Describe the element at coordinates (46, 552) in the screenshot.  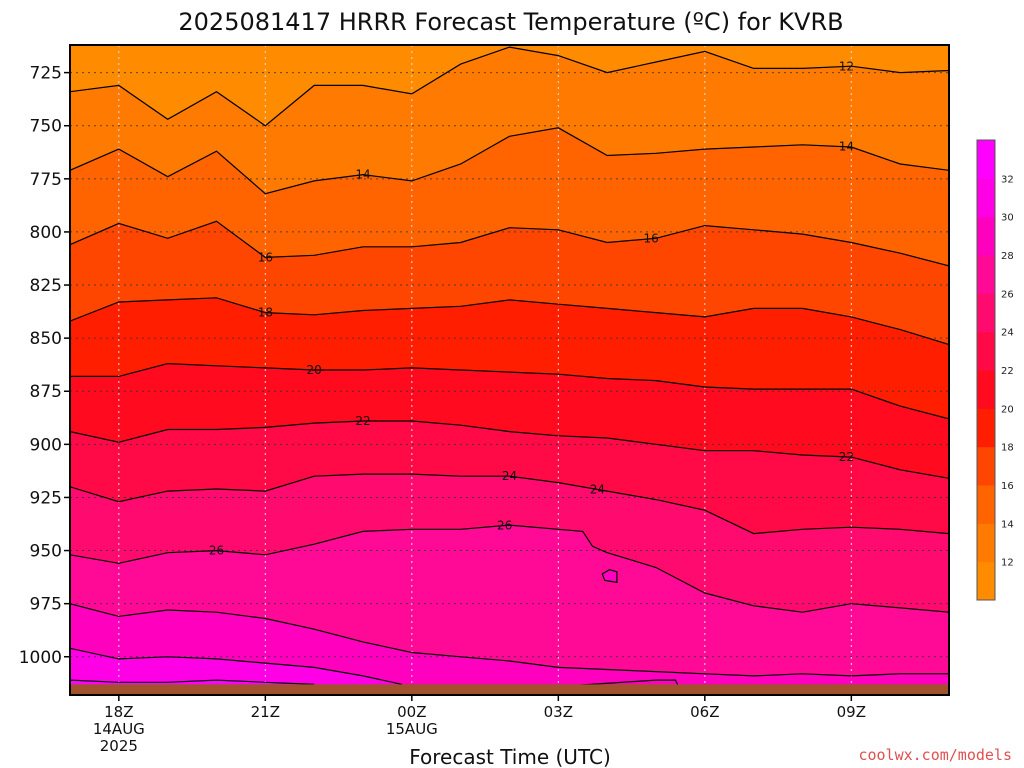
I see `y-tick-label: 950` at that location.